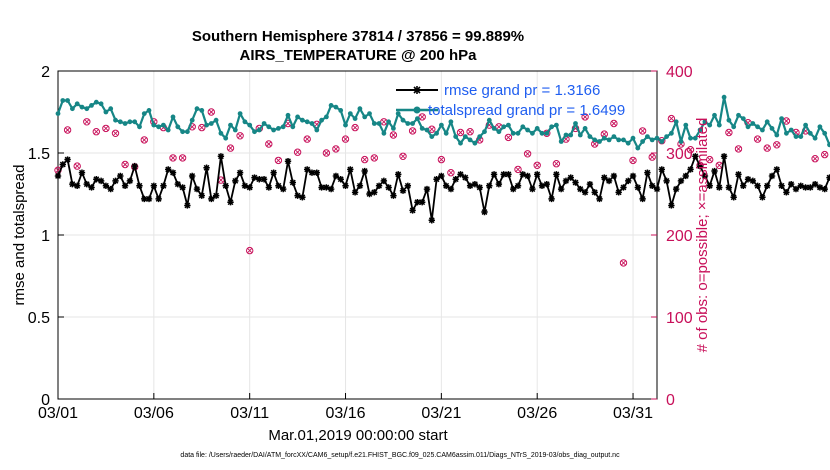 This screenshot has height=470, width=830. Describe the element at coordinates (441, 413) in the screenshot. I see `x-tick-label: 03/21` at that location.